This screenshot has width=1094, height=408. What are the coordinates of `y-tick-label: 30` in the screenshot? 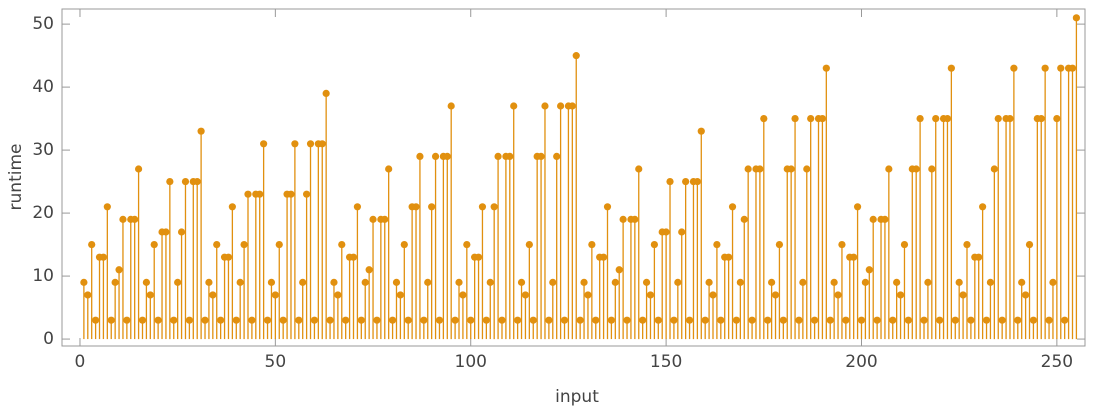 It's located at (43, 150).